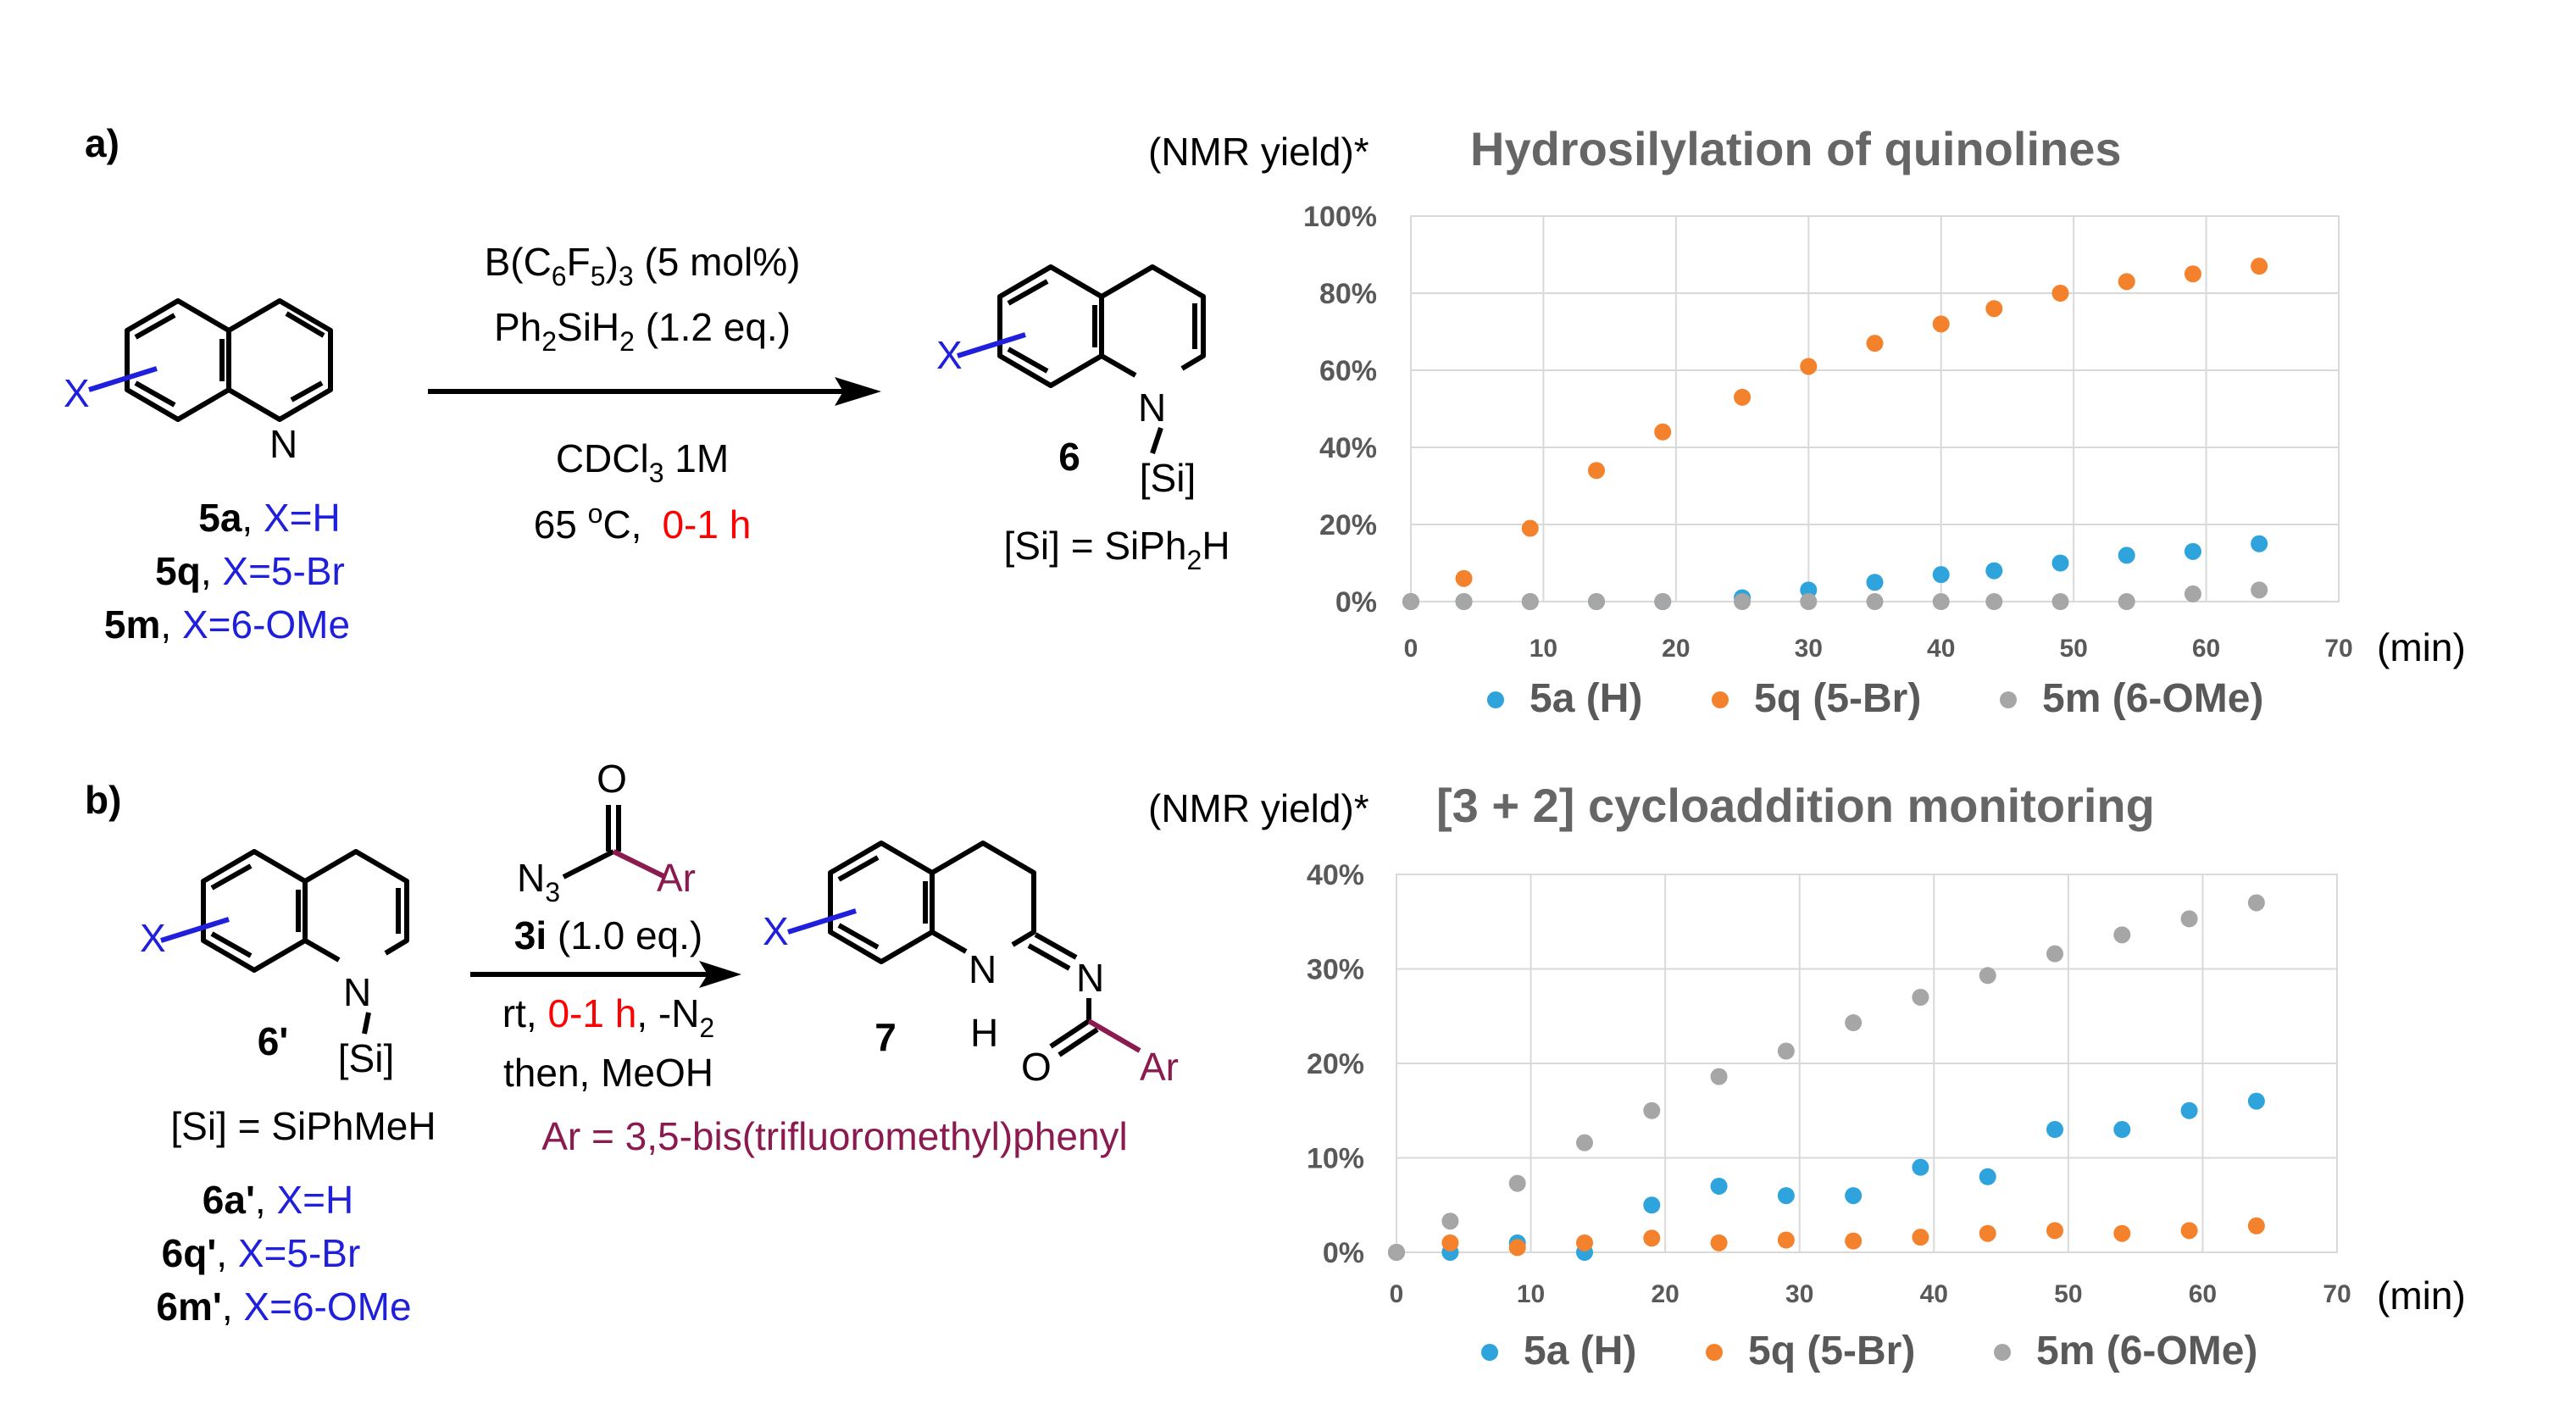 Image resolution: width=2576 pixels, height=1415 pixels. What do you see at coordinates (261, 1253) in the screenshot?
I see `substrate-6q-prime: 6q', X=5-Br` at bounding box center [261, 1253].